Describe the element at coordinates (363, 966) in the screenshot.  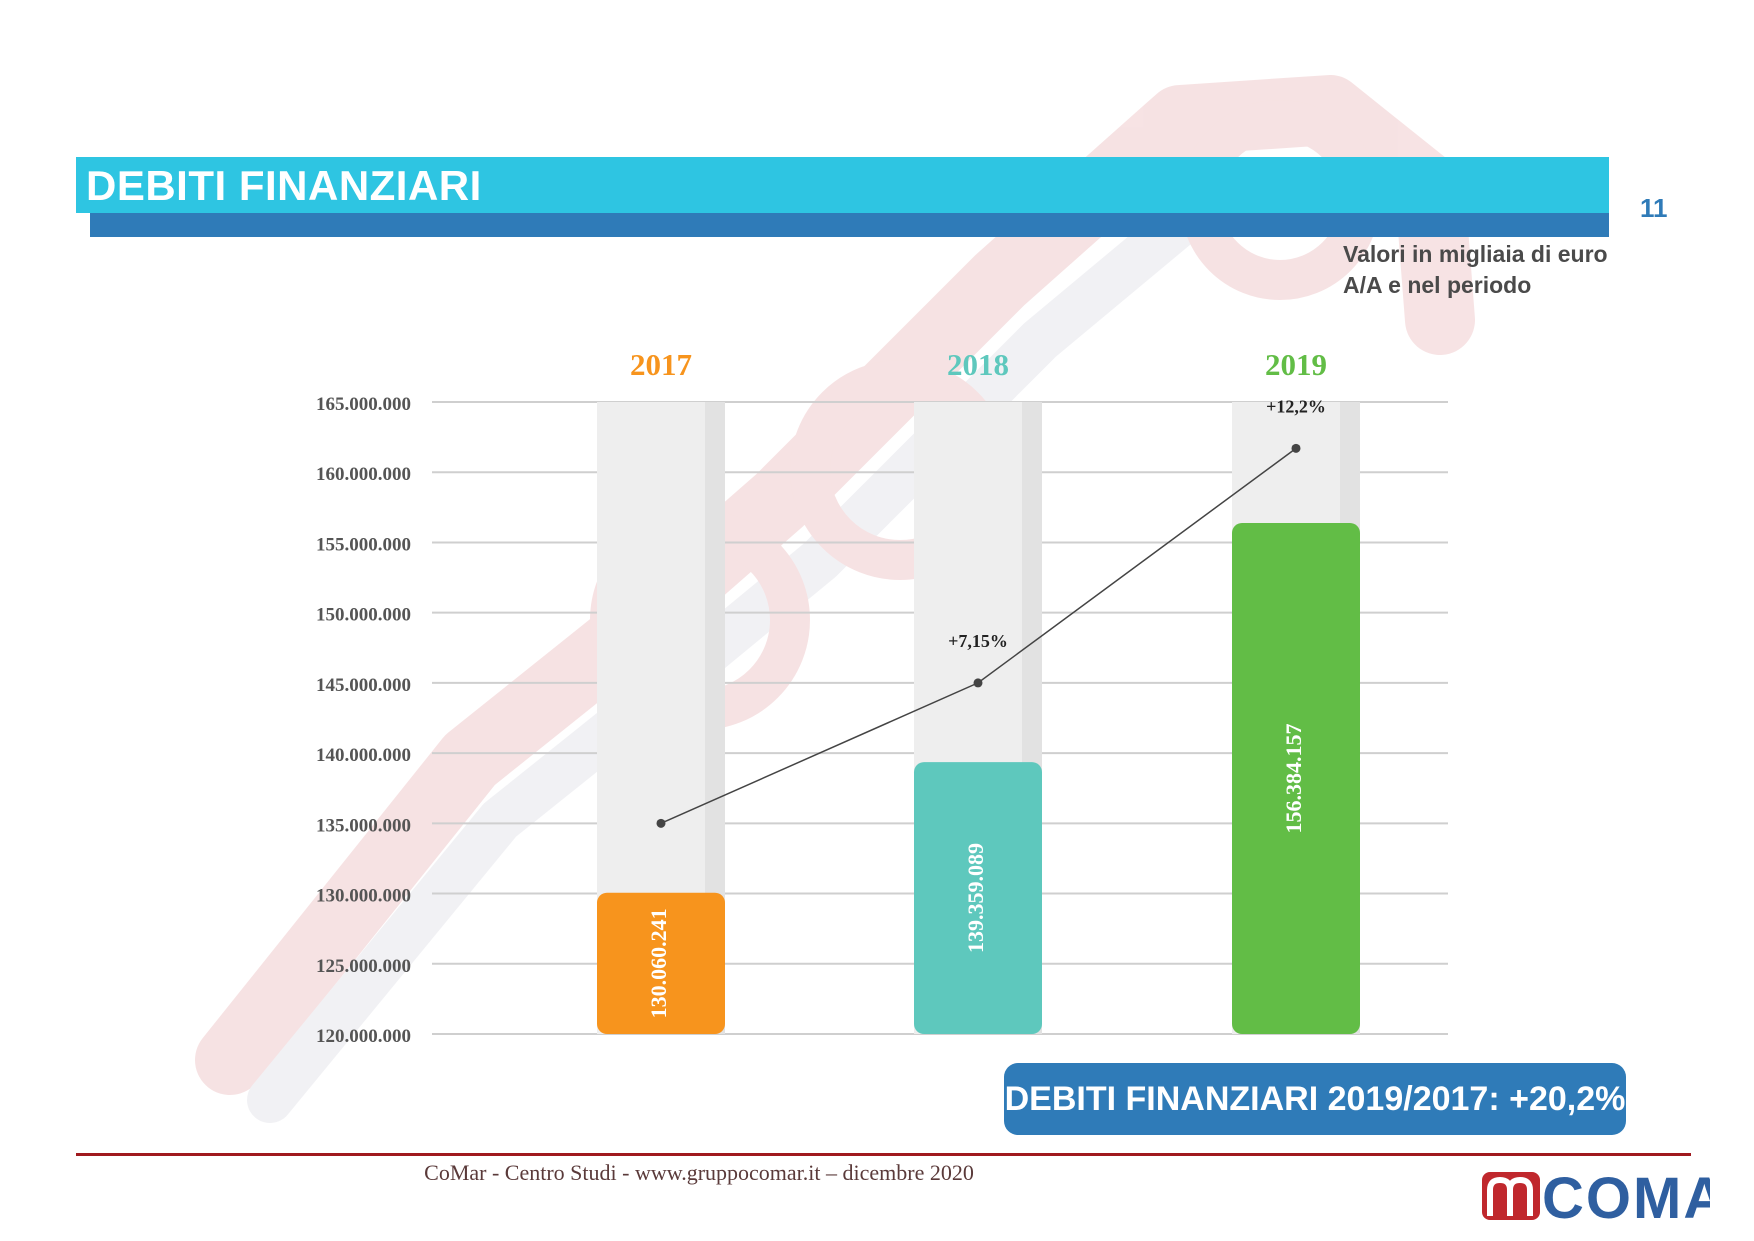
I see `y-tick-label: 125.000.000` at that location.